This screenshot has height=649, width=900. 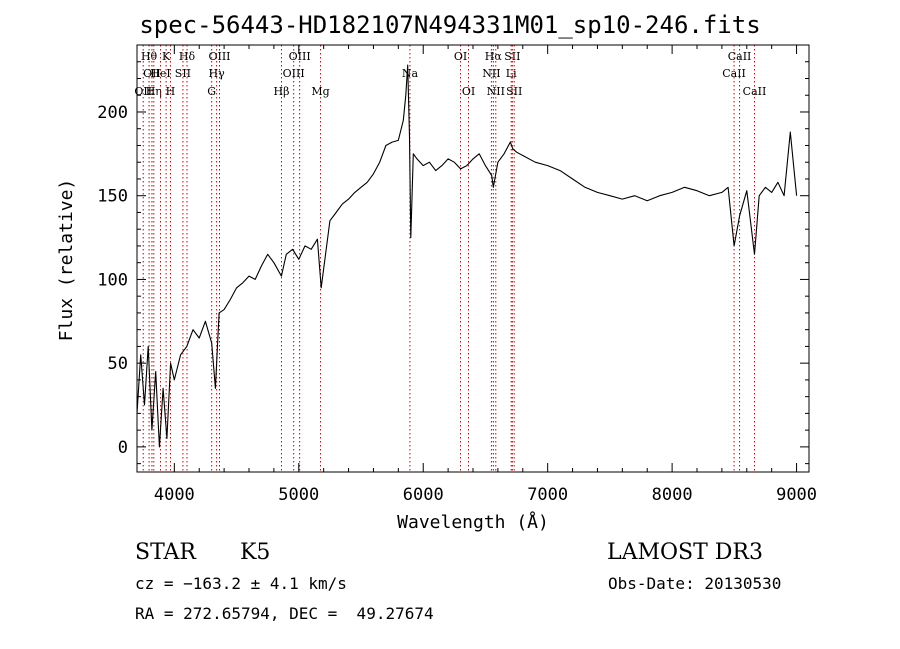 I want to click on line-label: Hα, so click(x=494, y=56).